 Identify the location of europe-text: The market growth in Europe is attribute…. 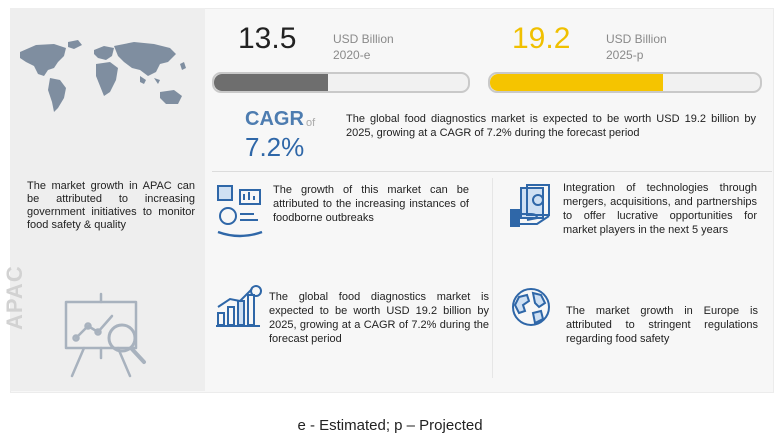
(662, 325).